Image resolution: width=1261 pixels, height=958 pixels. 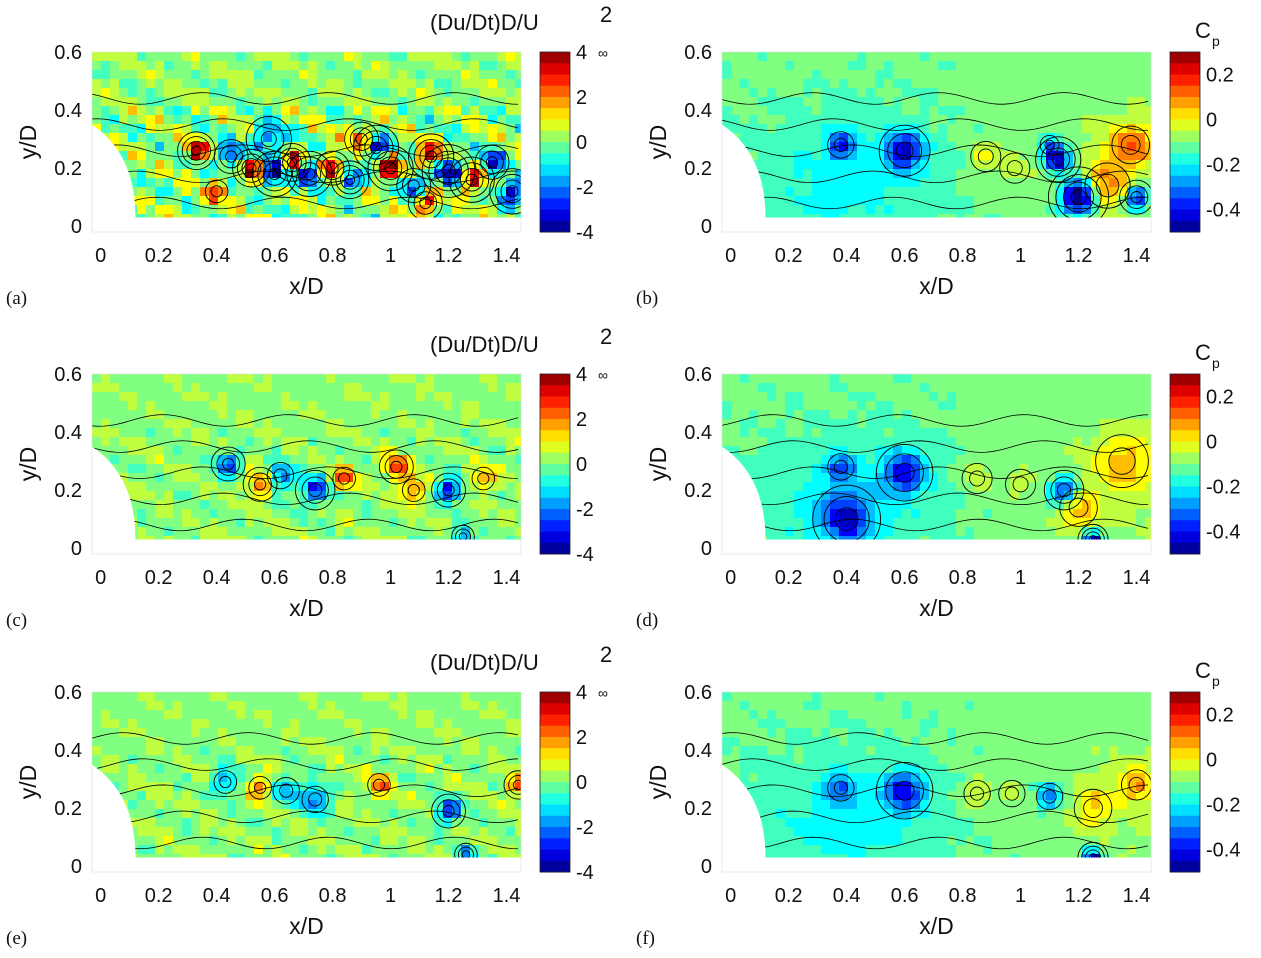 What do you see at coordinates (647, 298) in the screenshot?
I see `panel-label: (b)` at bounding box center [647, 298].